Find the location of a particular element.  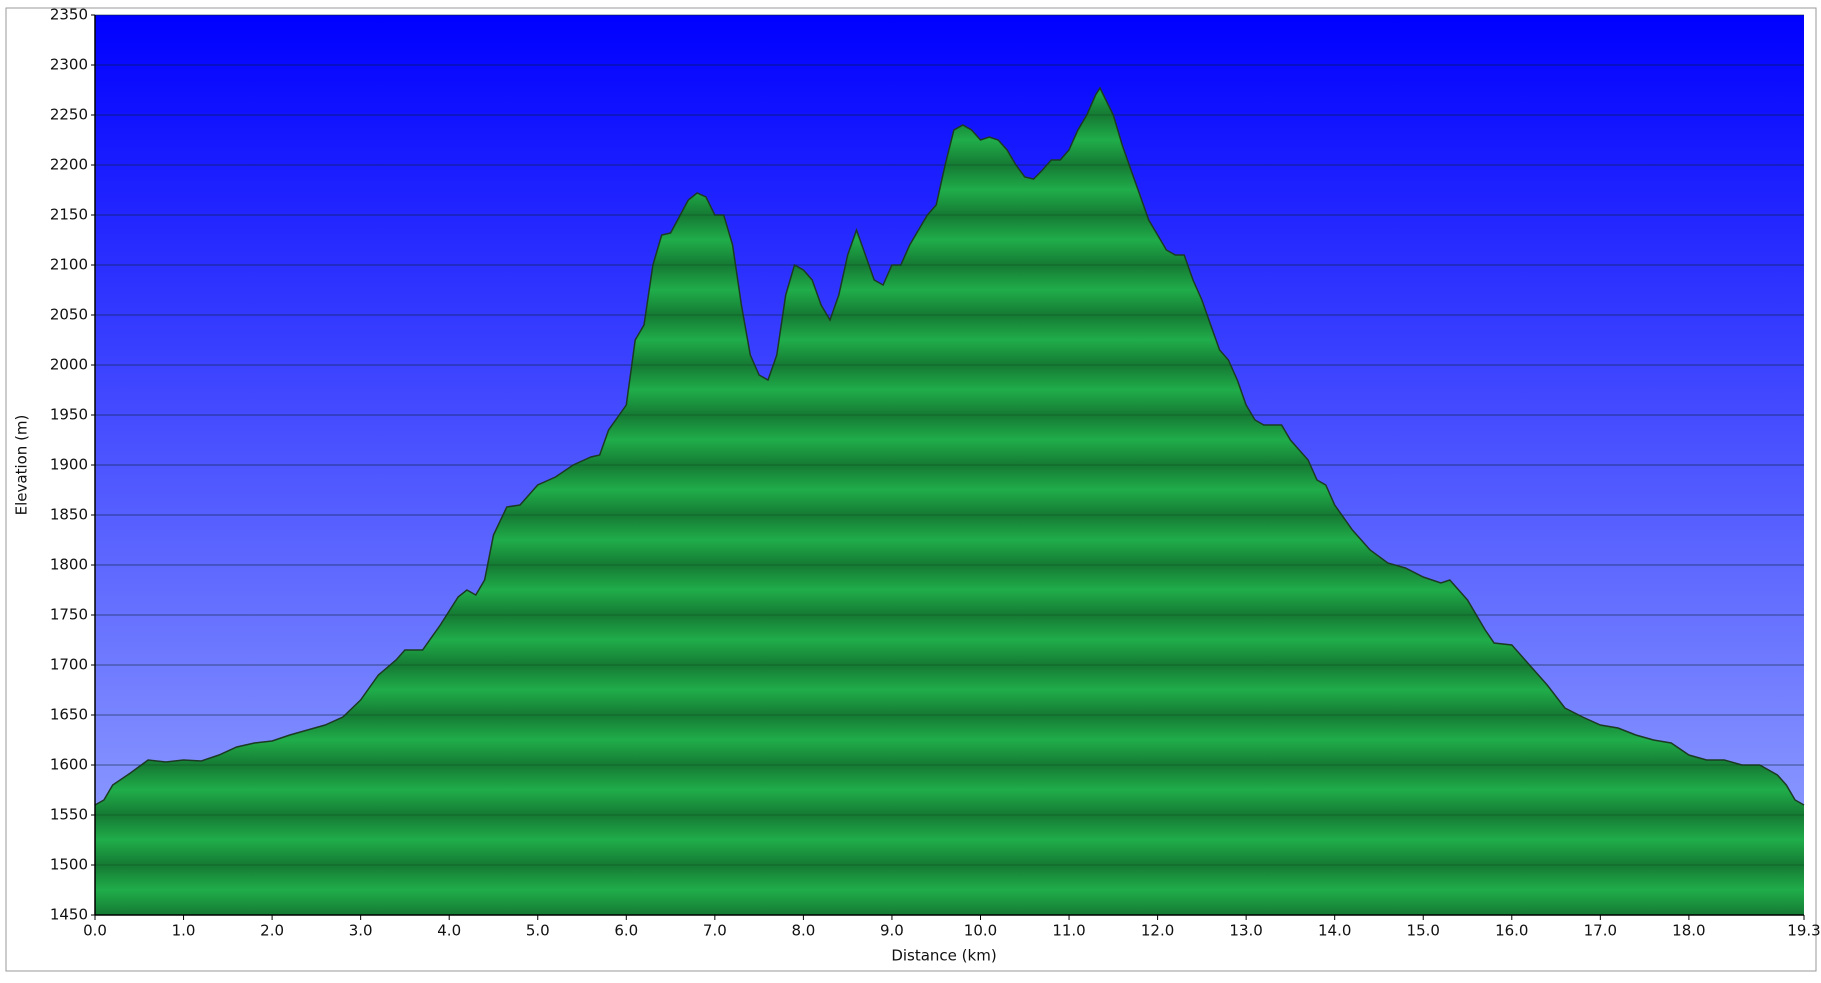

y-tick-label: 1800 is located at coordinates (69, 565).